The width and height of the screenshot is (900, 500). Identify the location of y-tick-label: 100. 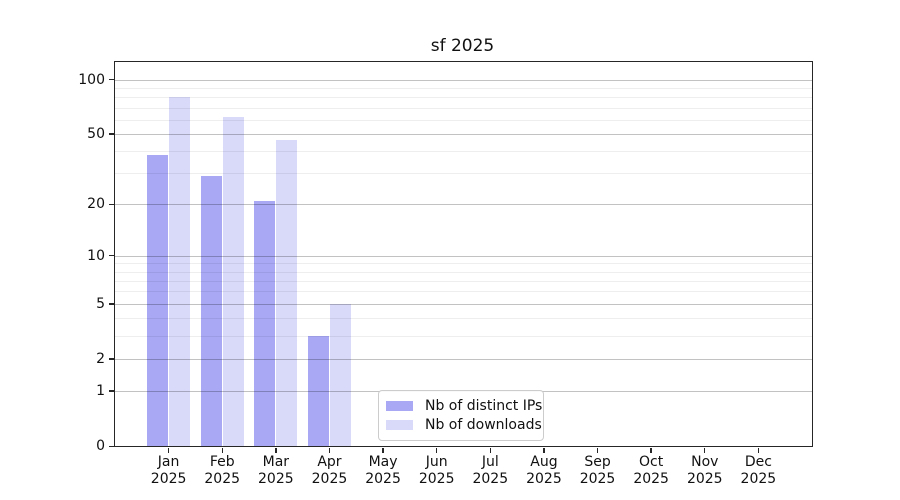
(91, 79).